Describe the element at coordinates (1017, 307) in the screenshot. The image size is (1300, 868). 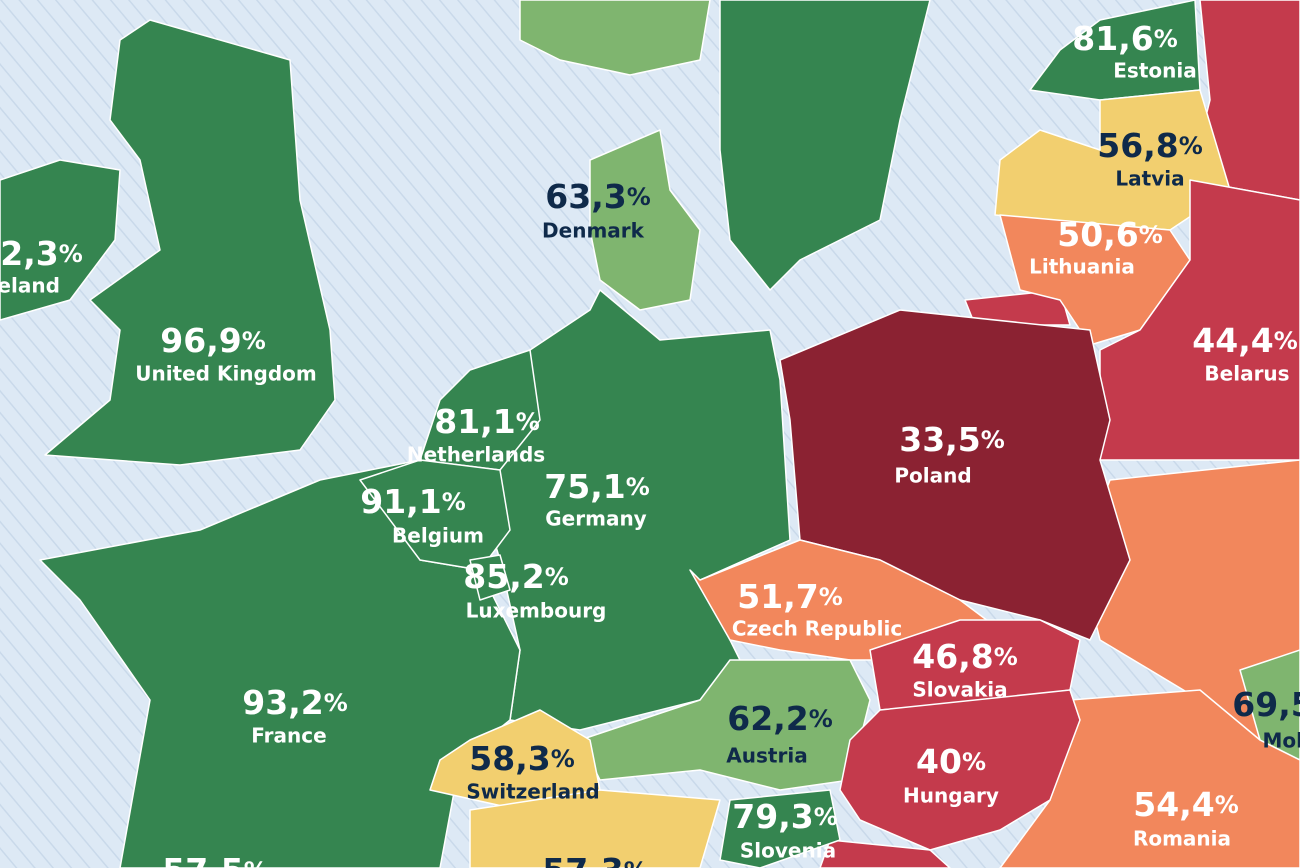
I see `kaliningrad` at that location.